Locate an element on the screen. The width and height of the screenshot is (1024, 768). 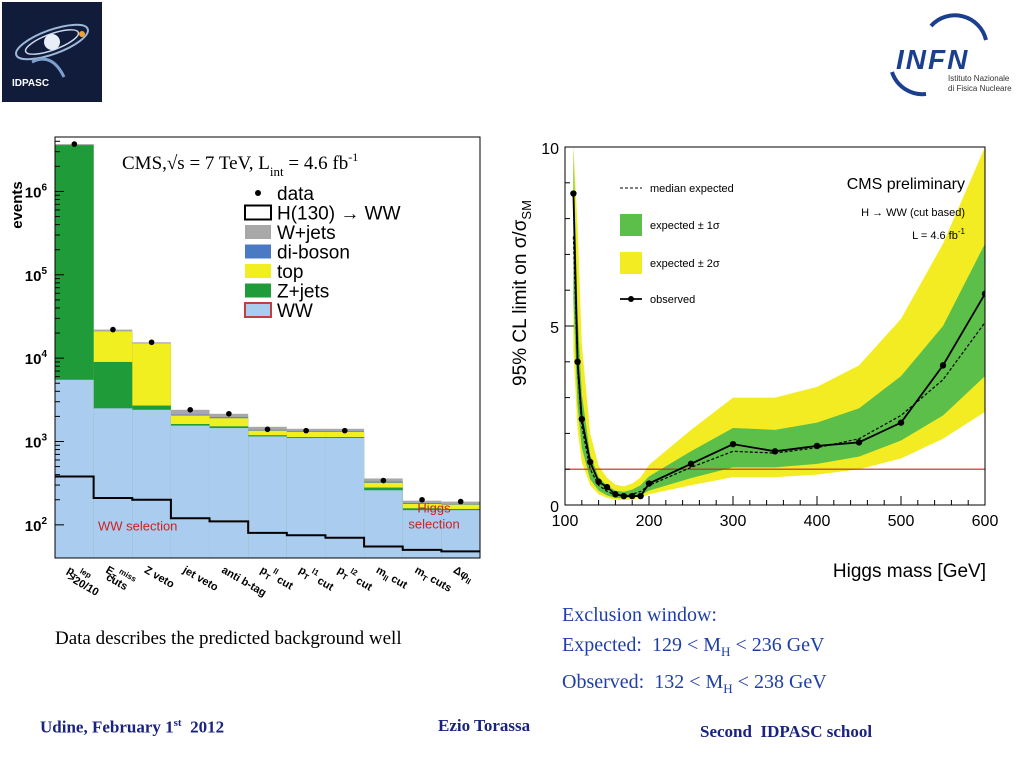
footer-author: Ezio Torassa is located at coordinates (484, 725).